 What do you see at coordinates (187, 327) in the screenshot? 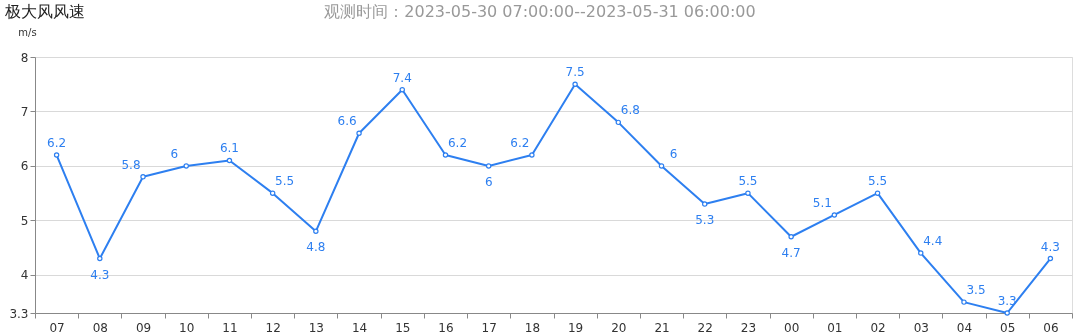
I see `x-tick-label: 10` at bounding box center [187, 327].